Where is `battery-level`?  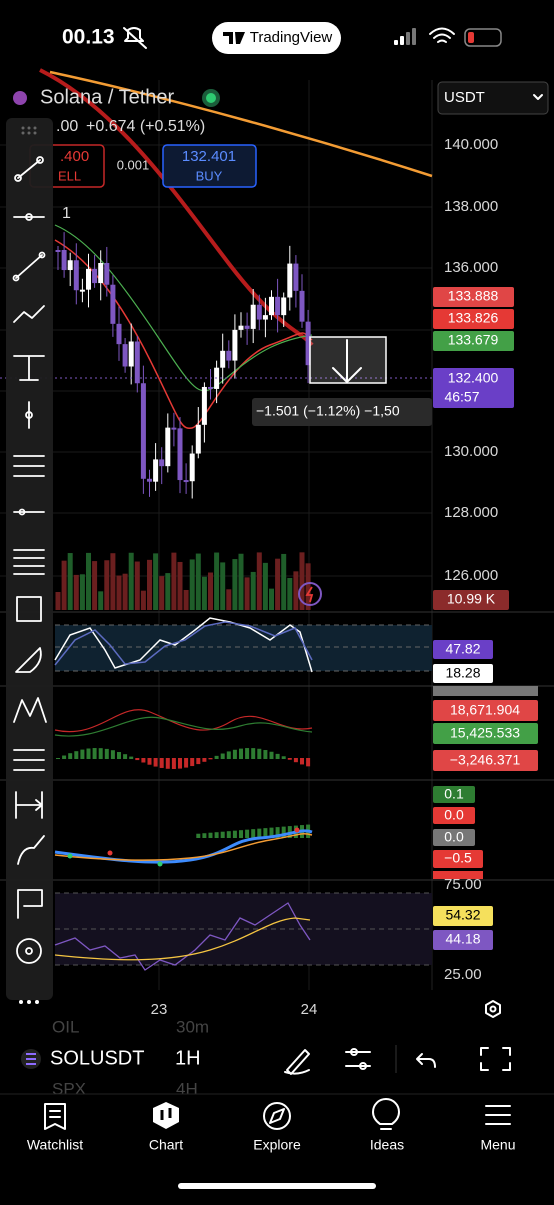 battery-level is located at coordinates (471, 37).